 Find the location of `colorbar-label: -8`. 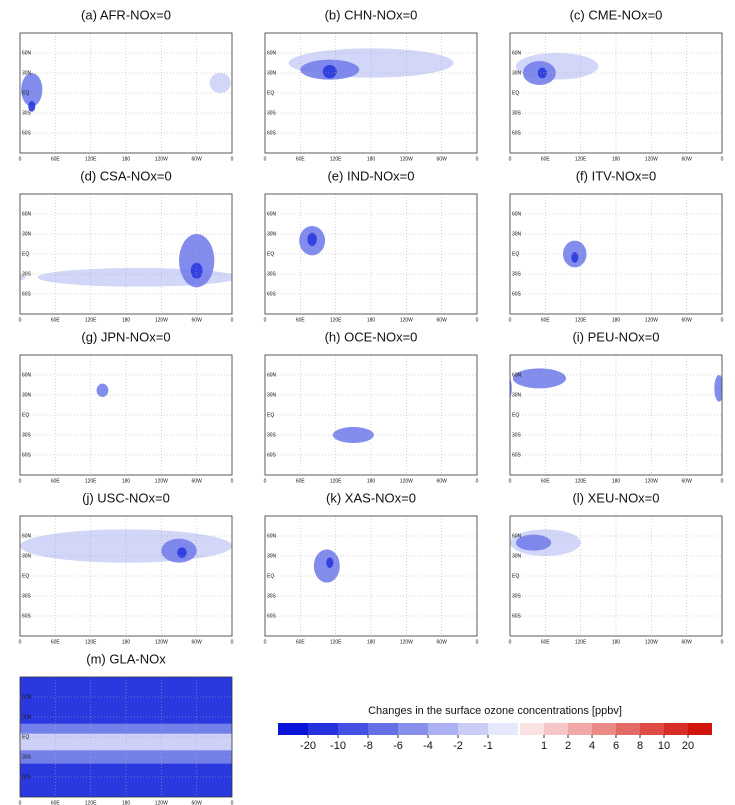

colorbar-label: -8 is located at coordinates (368, 746).